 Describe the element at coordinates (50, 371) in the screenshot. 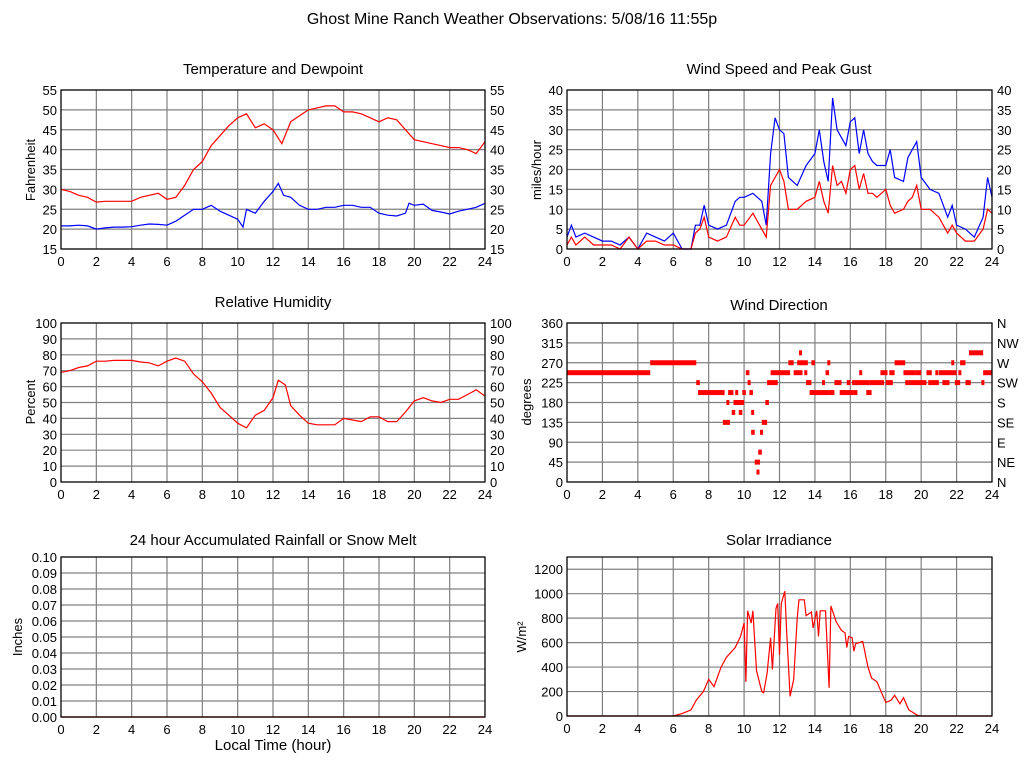

I see `y-tick-label: 70` at that location.